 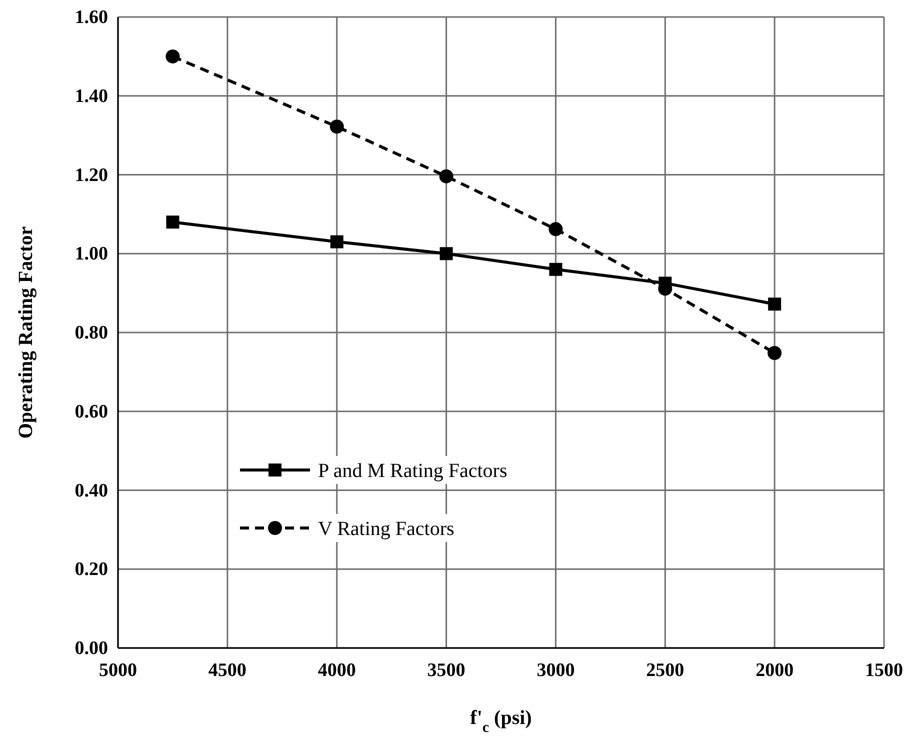 What do you see at coordinates (91, 17) in the screenshot?
I see `y-tick-label: 1.60` at bounding box center [91, 17].